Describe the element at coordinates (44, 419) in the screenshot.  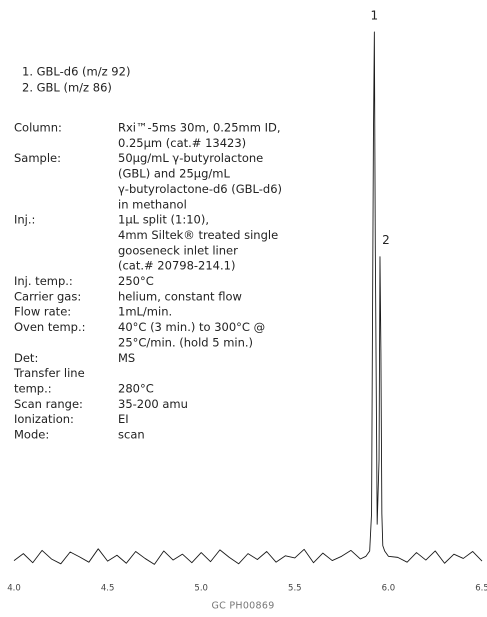
I see `condition-label: Ionization:` at that location.